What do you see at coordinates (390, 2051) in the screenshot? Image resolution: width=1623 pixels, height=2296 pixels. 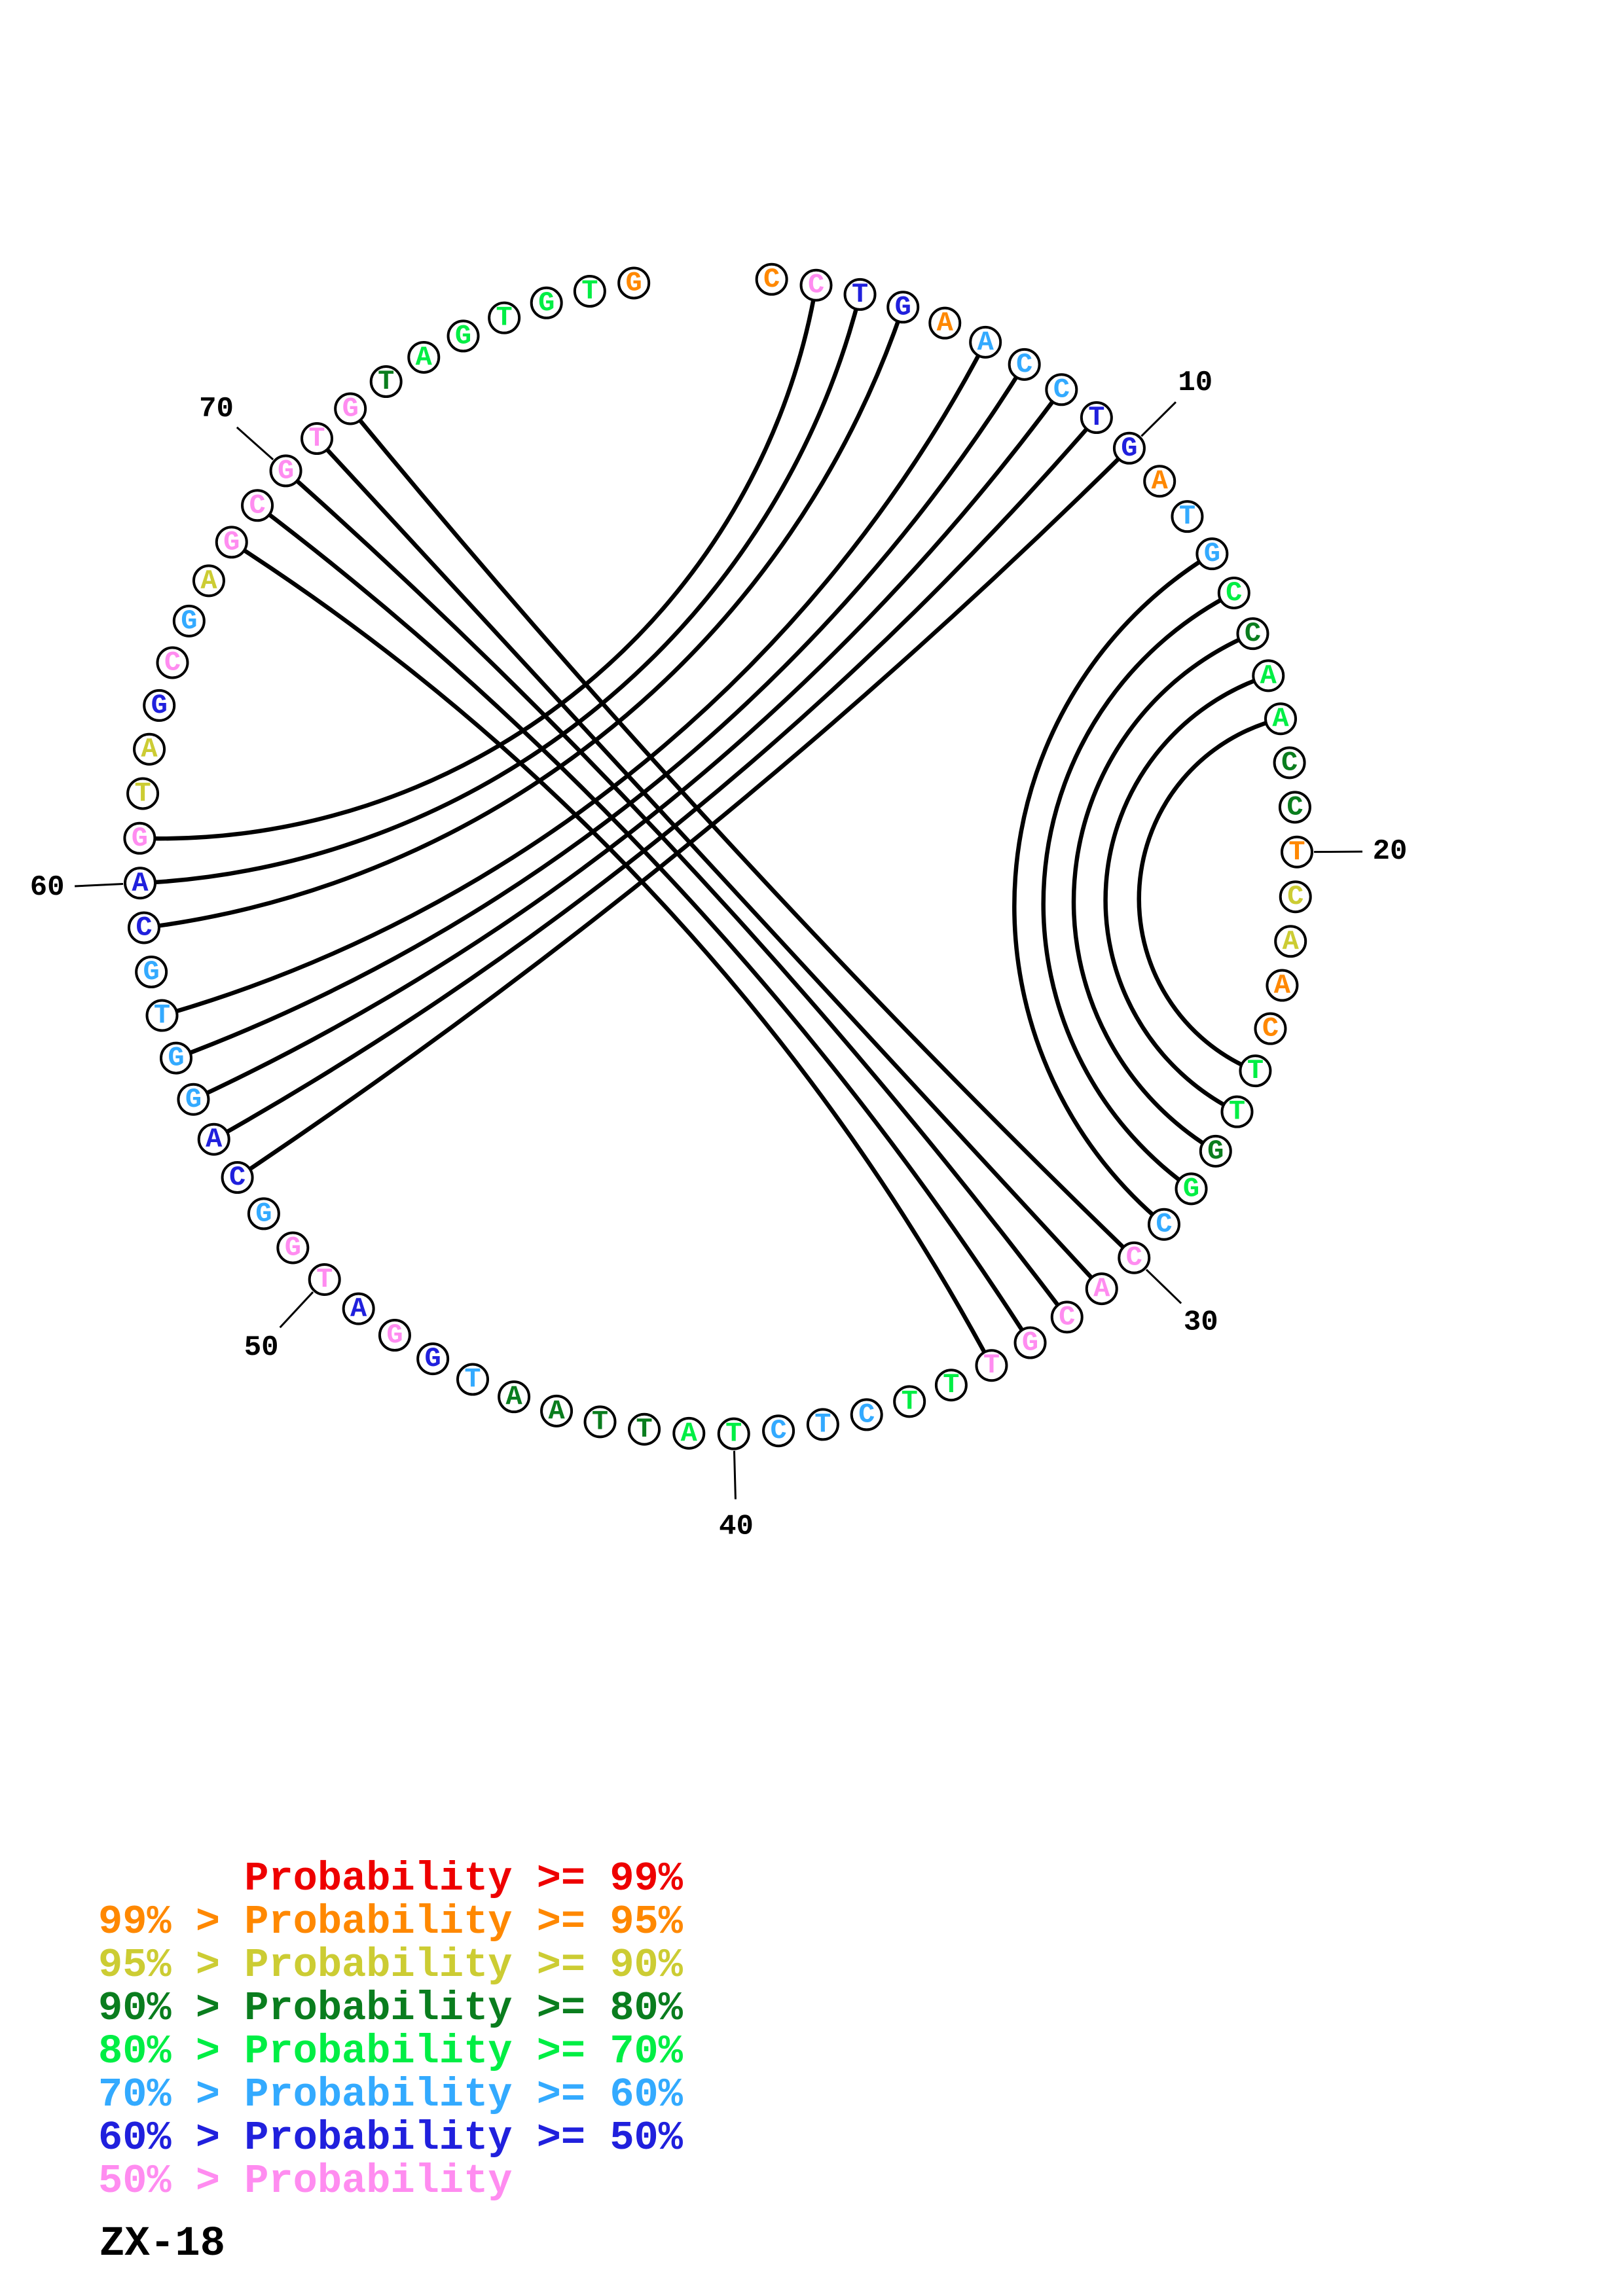 I see `legend-row-p70: 80% > Probability >= 70%` at bounding box center [390, 2051].